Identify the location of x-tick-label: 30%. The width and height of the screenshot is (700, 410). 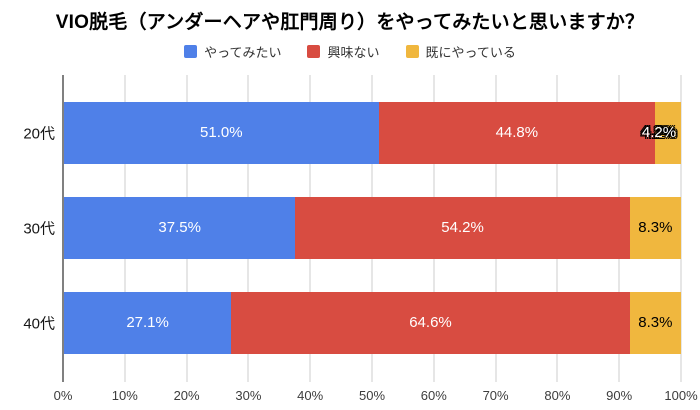
(248, 395).